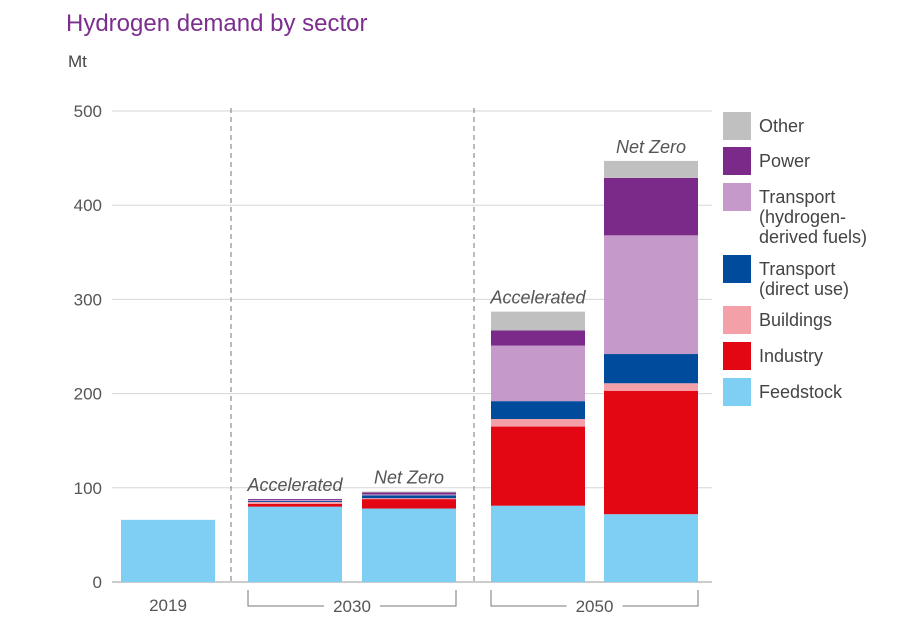 This screenshot has width=899, height=633. I want to click on x-category-label: 2019, so click(168, 605).